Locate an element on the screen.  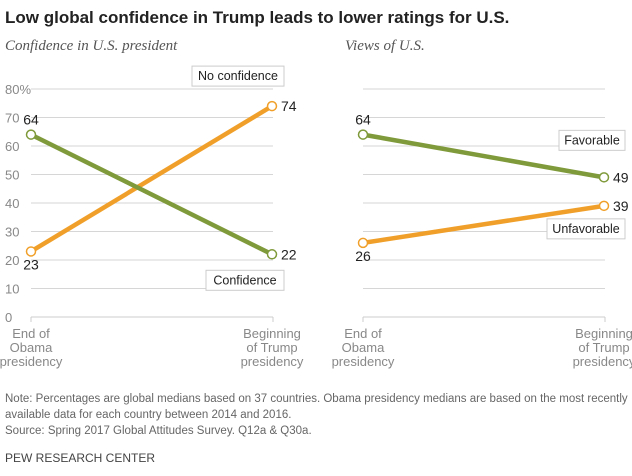
data-label: 74 is located at coordinates (289, 106).